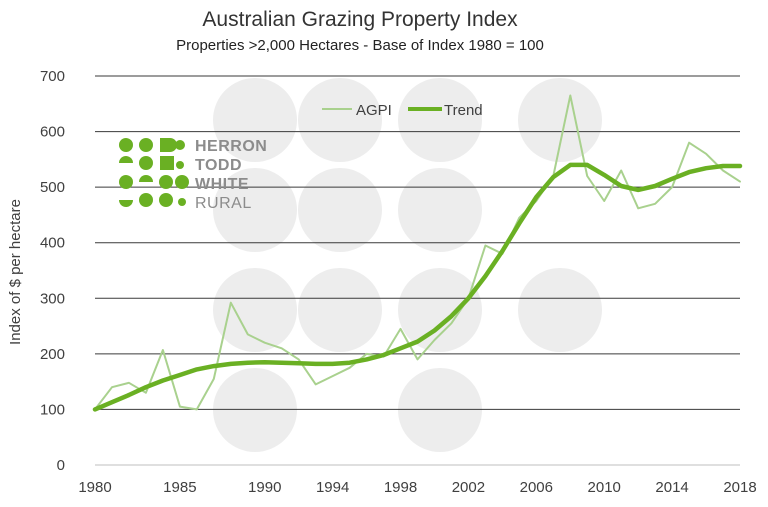 Image resolution: width=768 pixels, height=507 pixels. I want to click on logo-line-1: HERRON, so click(231, 146).